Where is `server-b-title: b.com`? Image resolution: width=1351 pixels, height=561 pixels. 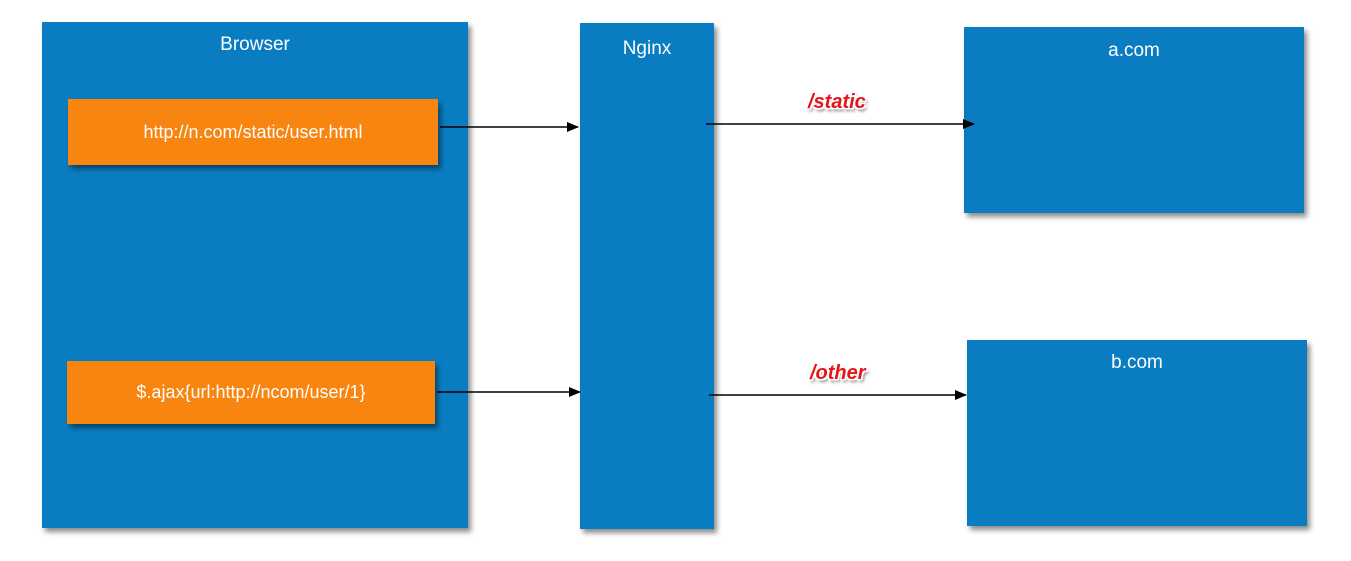 server-b-title: b.com is located at coordinates (1137, 362).